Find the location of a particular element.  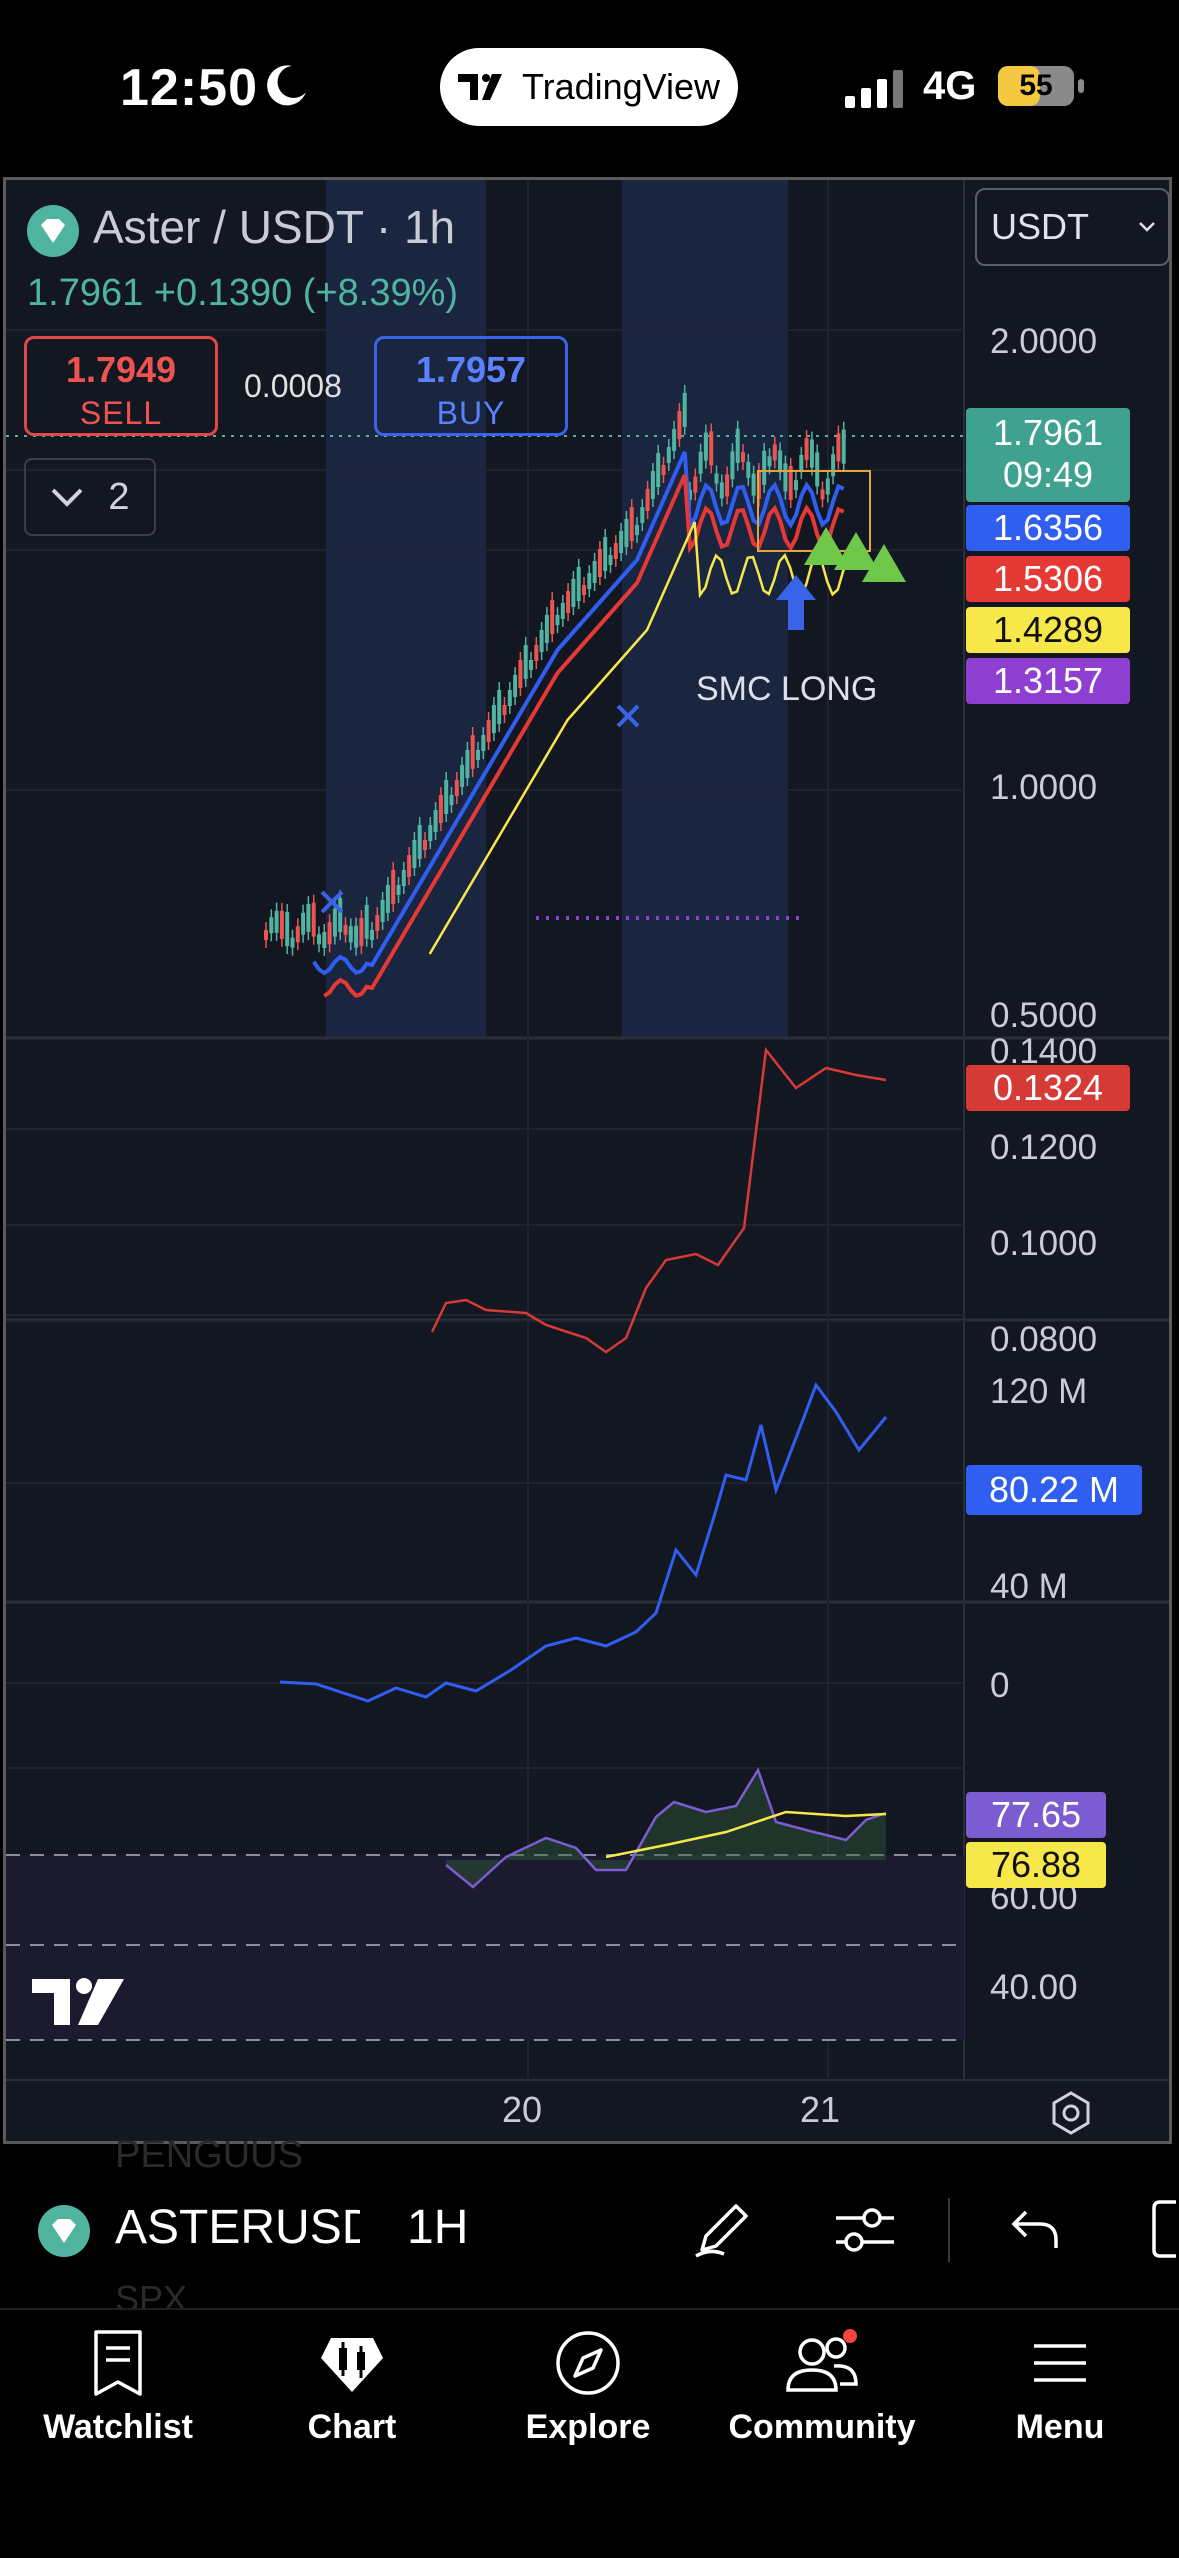

currency-value: USDT is located at coordinates (1040, 226).